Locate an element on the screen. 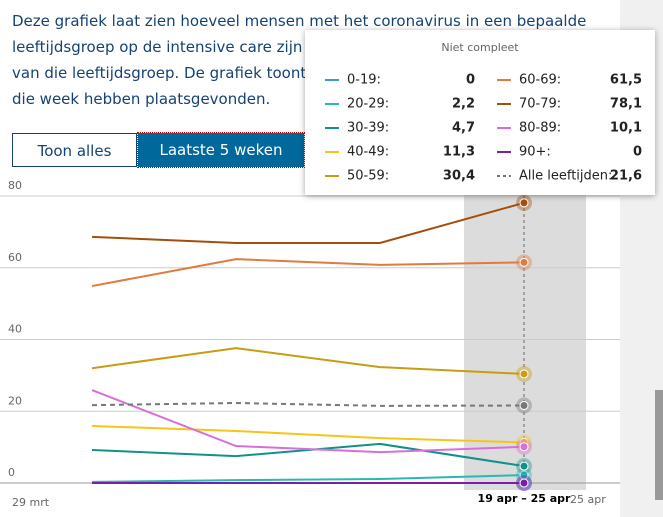 This screenshot has height=517, width=663. y-tick-label: 20 is located at coordinates (15, 400).